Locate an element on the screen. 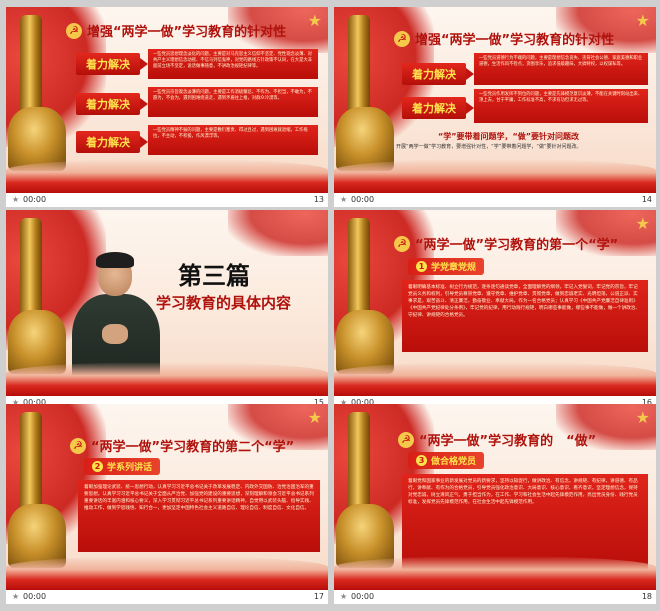  slide-number: 17 is located at coordinates (318, 596).